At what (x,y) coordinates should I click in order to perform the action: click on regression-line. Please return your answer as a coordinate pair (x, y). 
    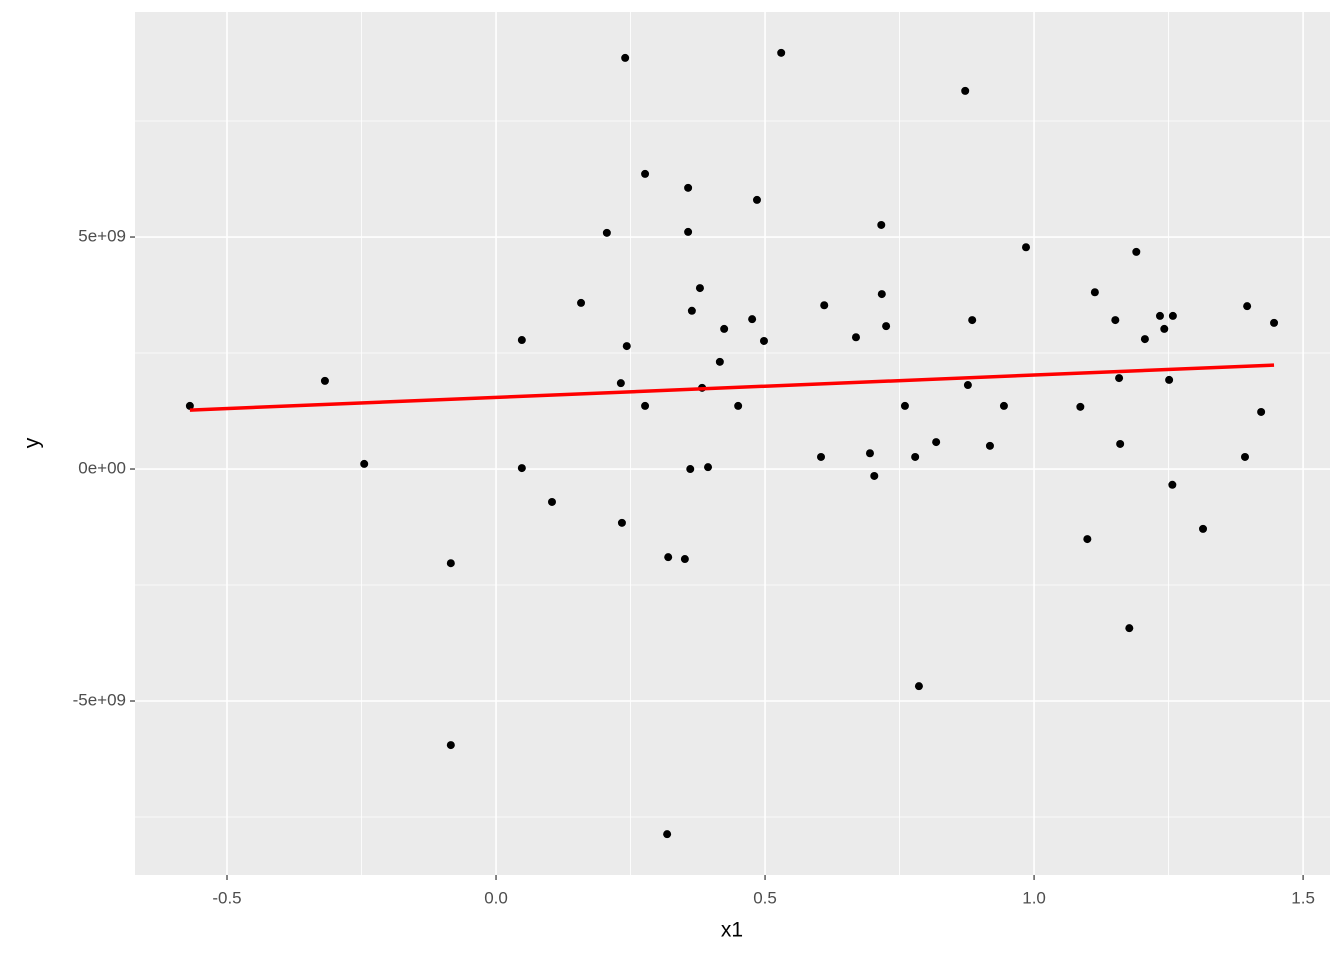
    Looking at the image, I should click on (732, 387).